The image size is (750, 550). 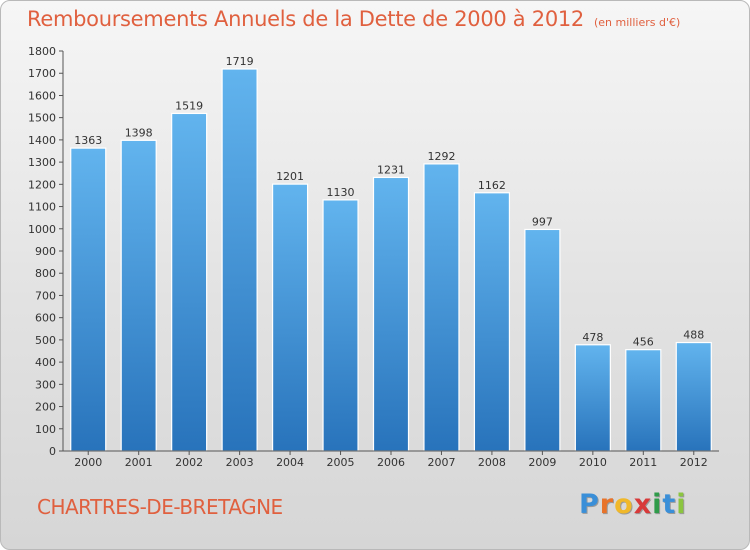 I want to click on bar-2000, so click(x=88, y=299).